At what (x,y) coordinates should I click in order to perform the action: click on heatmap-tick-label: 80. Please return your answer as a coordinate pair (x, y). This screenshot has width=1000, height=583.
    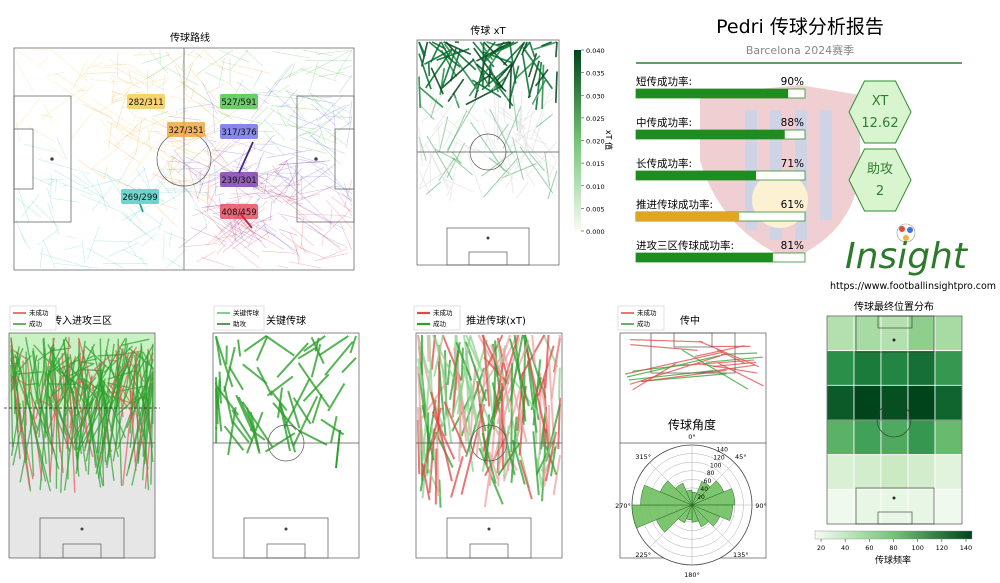
    Looking at the image, I should click on (893, 548).